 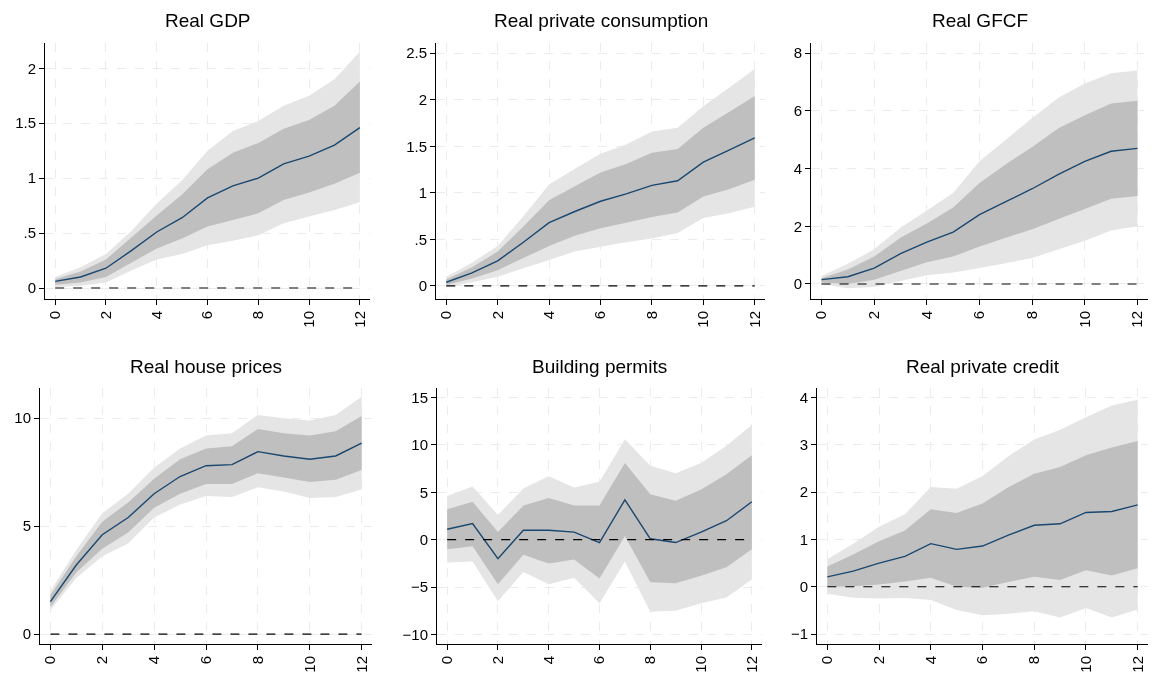 What do you see at coordinates (980, 20) in the screenshot?
I see `chart-title: Real GFCF` at bounding box center [980, 20].